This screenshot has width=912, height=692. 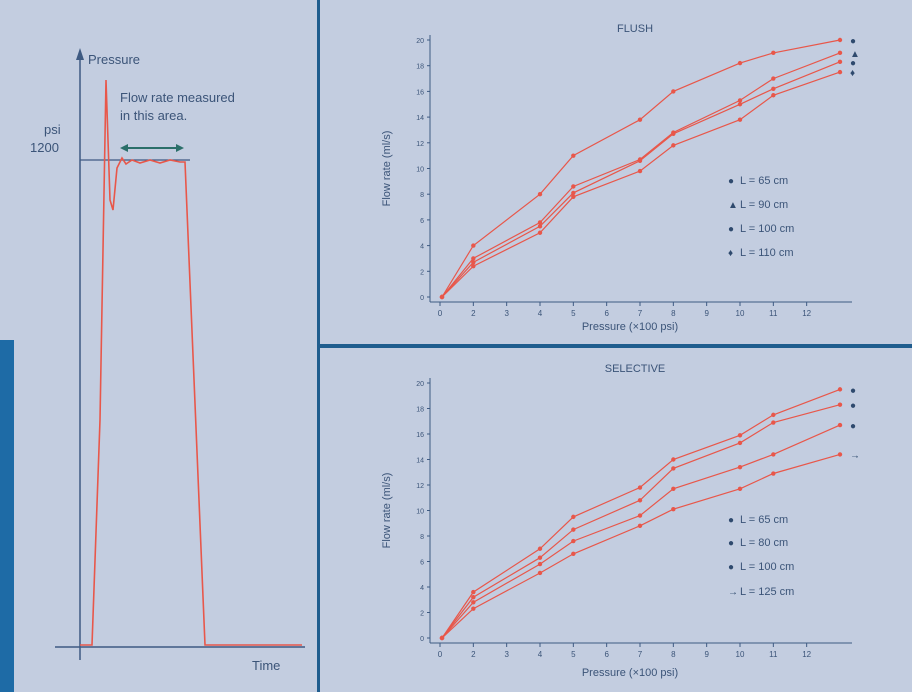 I want to click on x-tick-label: 9, so click(x=706, y=313).